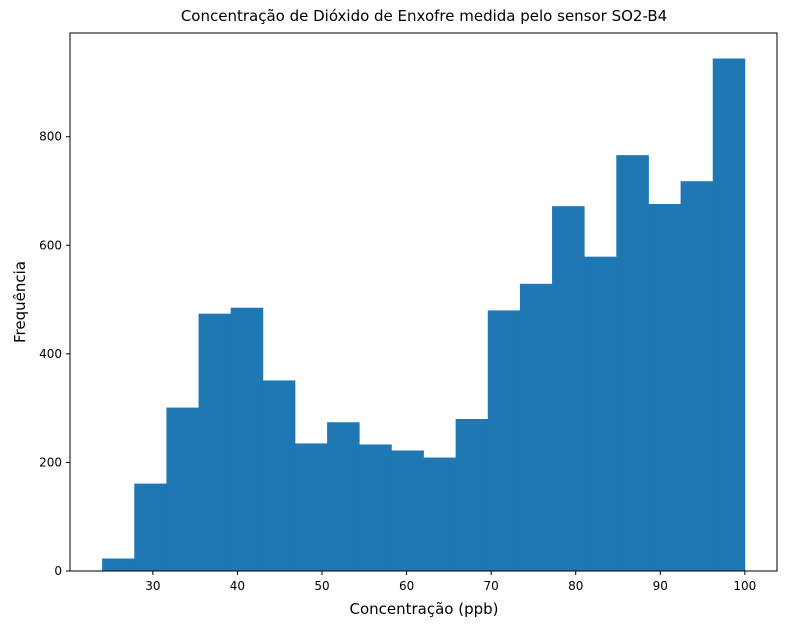 Image resolution: width=785 pixels, height=629 pixels. Describe the element at coordinates (744, 586) in the screenshot. I see `x-tick-label: 100` at that location.